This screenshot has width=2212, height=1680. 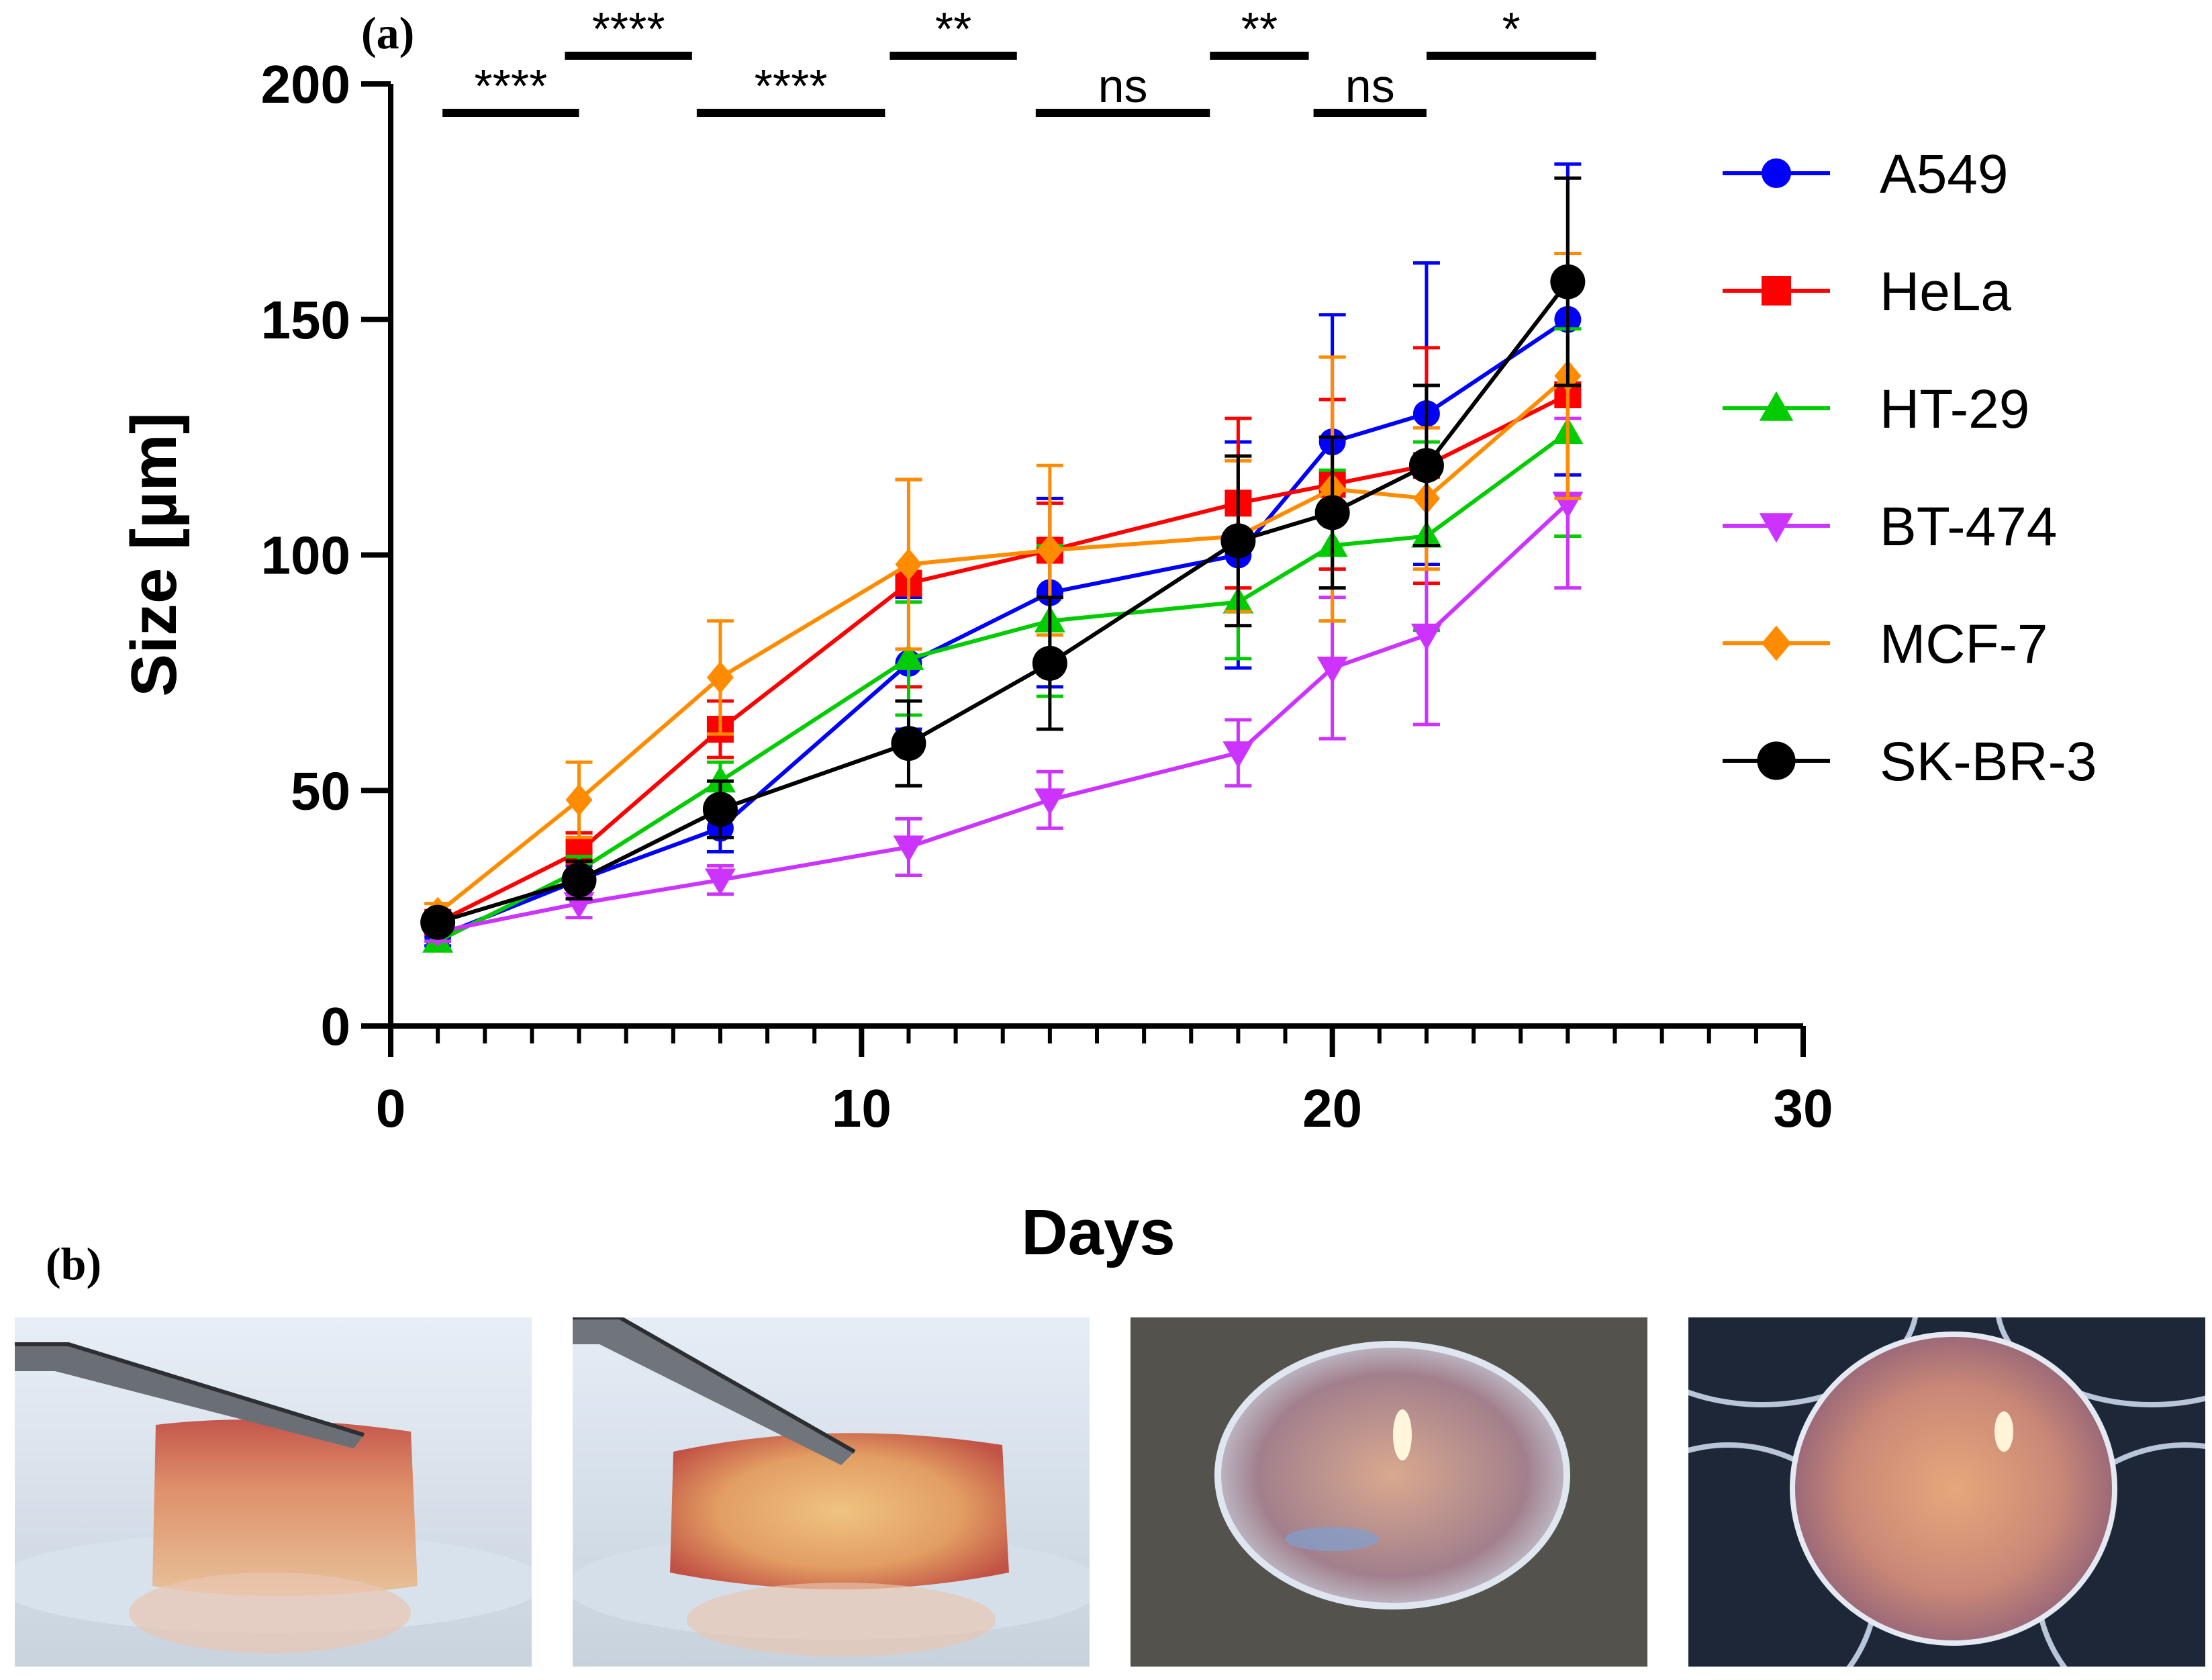 I want to click on legend-item-mcf-7: MCF-7, so click(x=1885, y=644).